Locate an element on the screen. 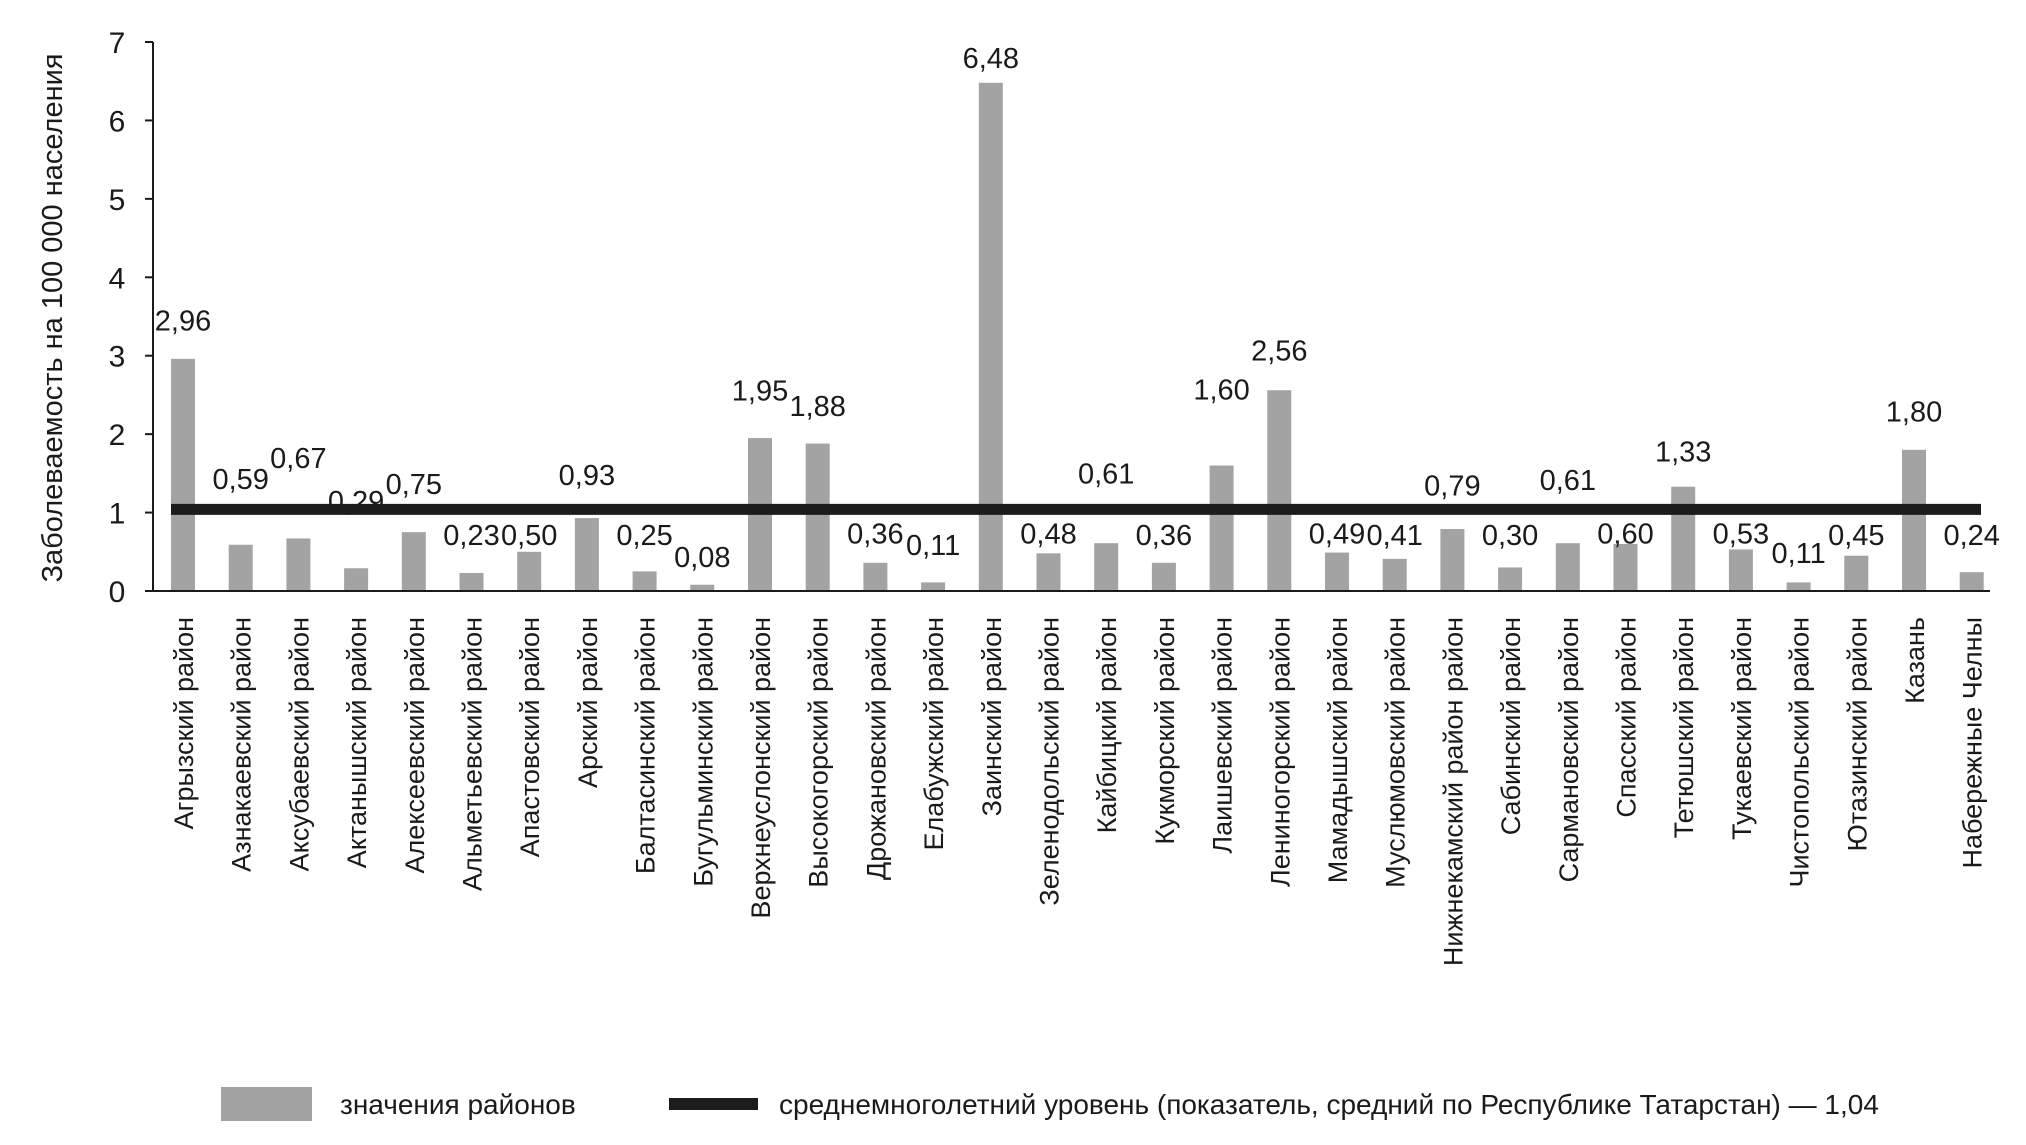 This screenshot has height=1145, width=2026. x-tick-label: Ютазинский район is located at coordinates (1857, 734).